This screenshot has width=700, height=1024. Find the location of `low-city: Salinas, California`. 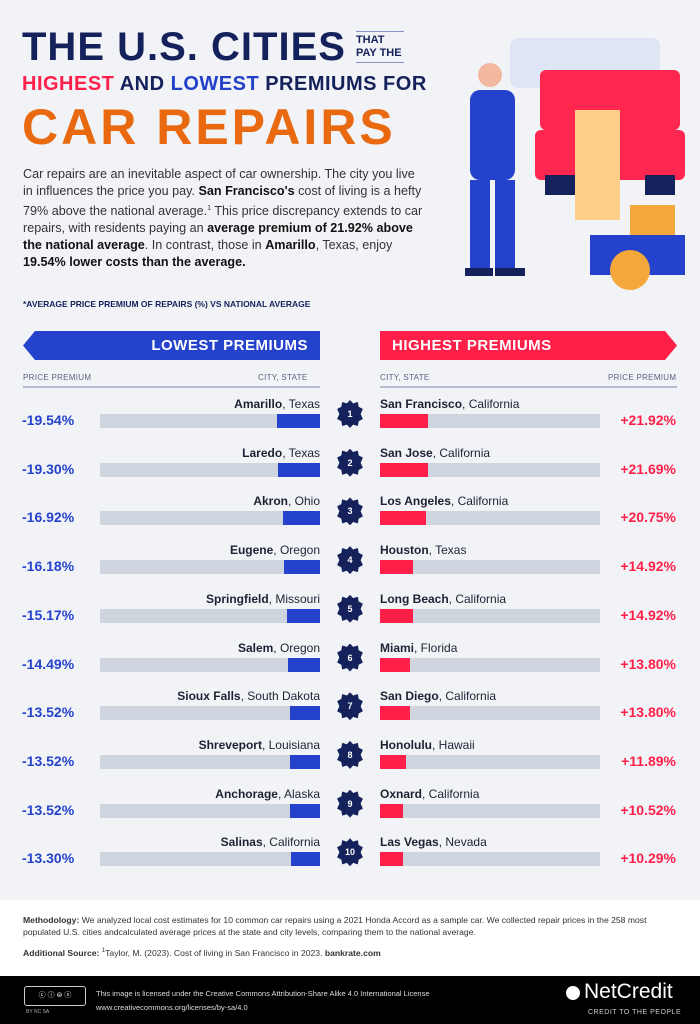

low-city: Salinas, California is located at coordinates (270, 842).